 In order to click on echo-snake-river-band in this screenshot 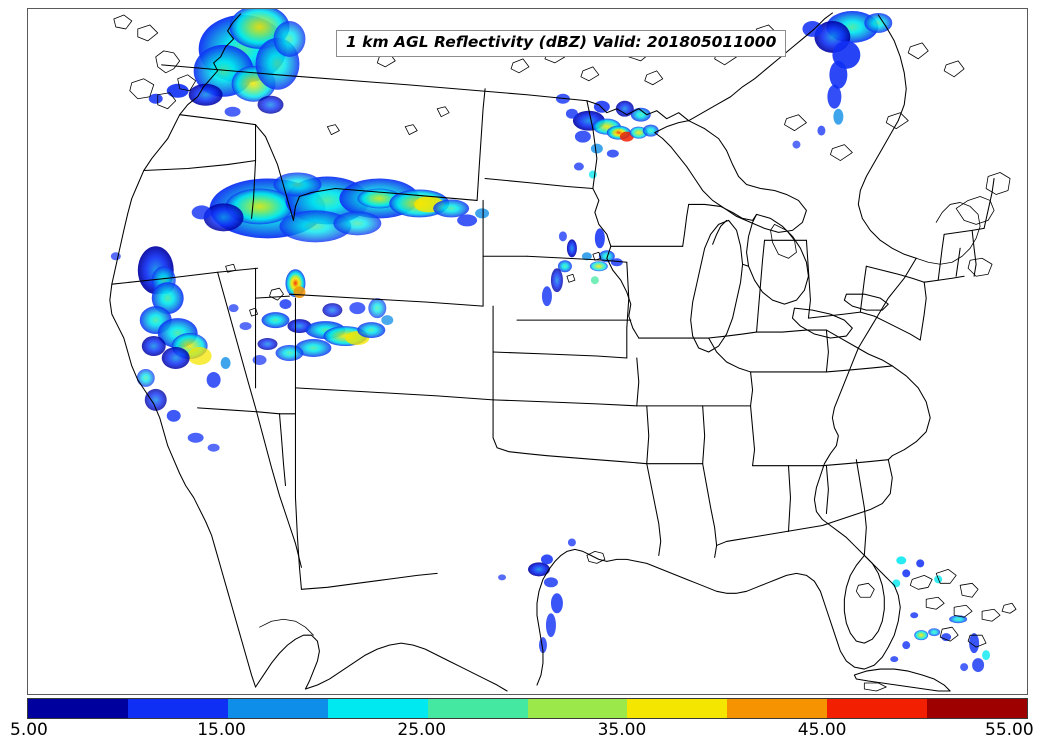, I will do `click(340, 207)`.